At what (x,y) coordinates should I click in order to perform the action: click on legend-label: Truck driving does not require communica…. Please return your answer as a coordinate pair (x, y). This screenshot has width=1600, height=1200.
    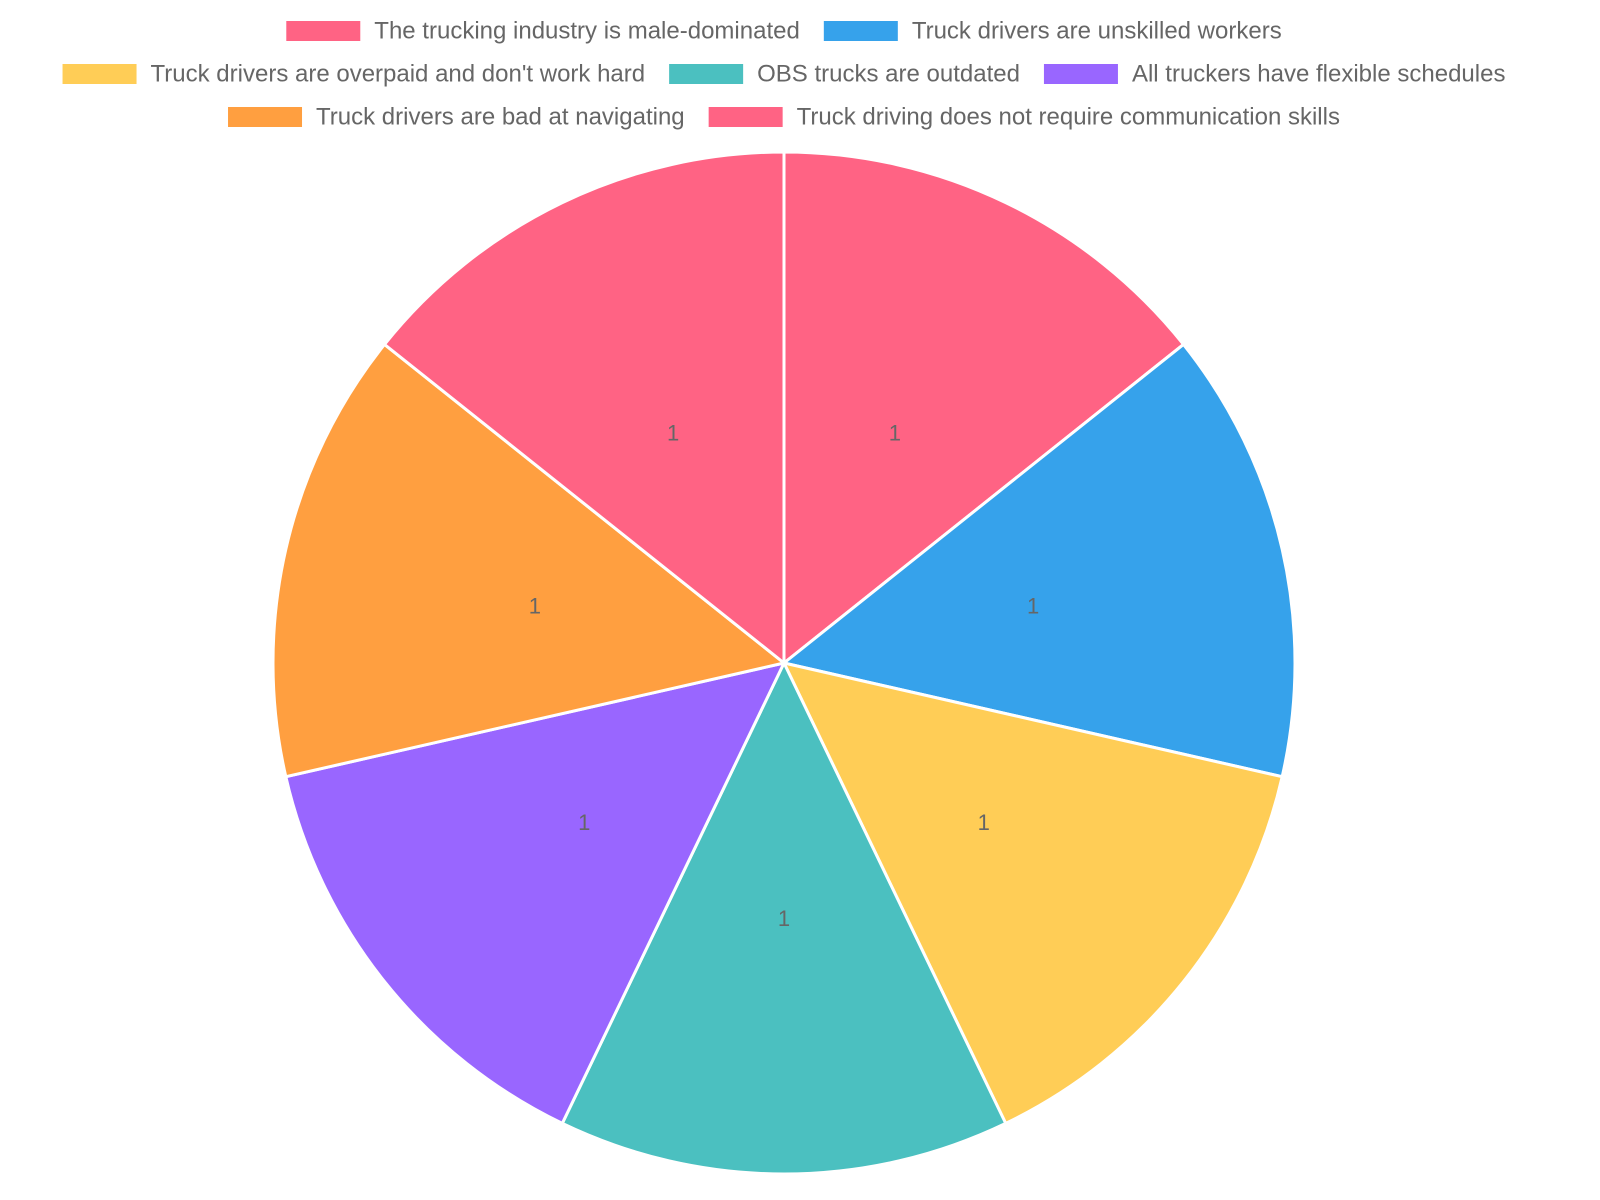
    Looking at the image, I should click on (1068, 117).